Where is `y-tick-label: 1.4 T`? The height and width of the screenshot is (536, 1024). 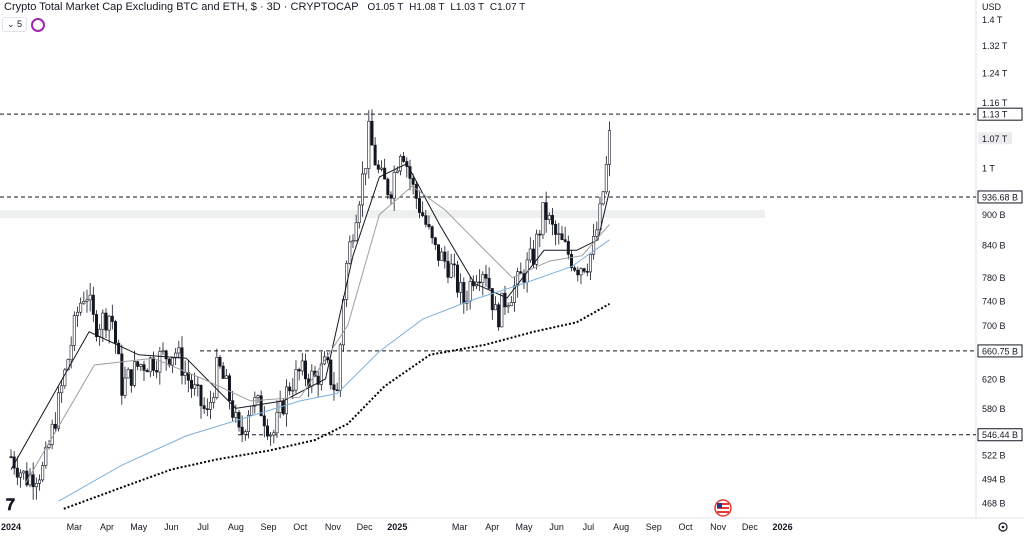 y-tick-label: 1.4 T is located at coordinates (992, 20).